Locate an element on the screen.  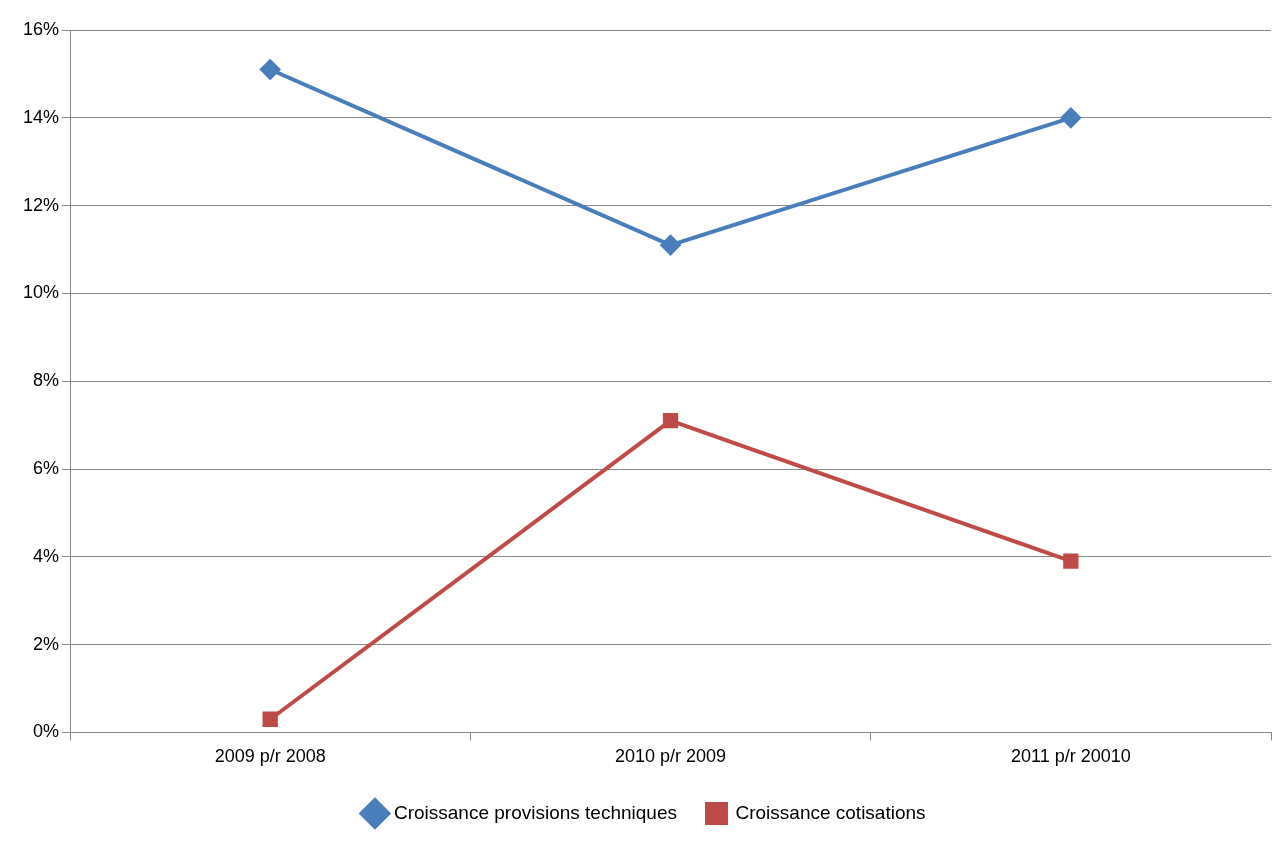
y-tick-label: 12% is located at coordinates (41, 204).